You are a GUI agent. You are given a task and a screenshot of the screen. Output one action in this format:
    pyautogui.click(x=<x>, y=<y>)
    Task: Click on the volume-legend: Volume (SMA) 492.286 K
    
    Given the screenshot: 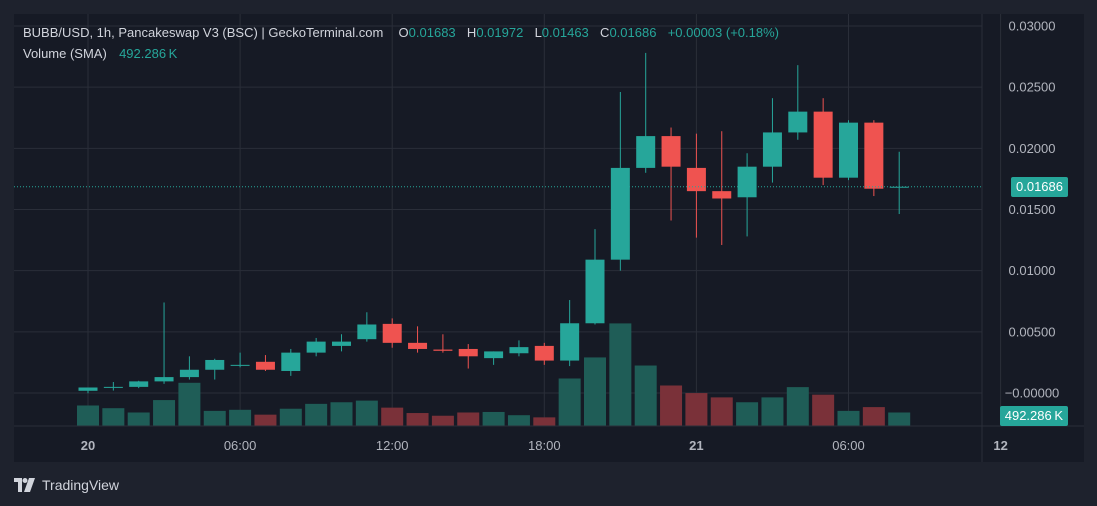 What is the action you would take?
    pyautogui.click(x=100, y=53)
    